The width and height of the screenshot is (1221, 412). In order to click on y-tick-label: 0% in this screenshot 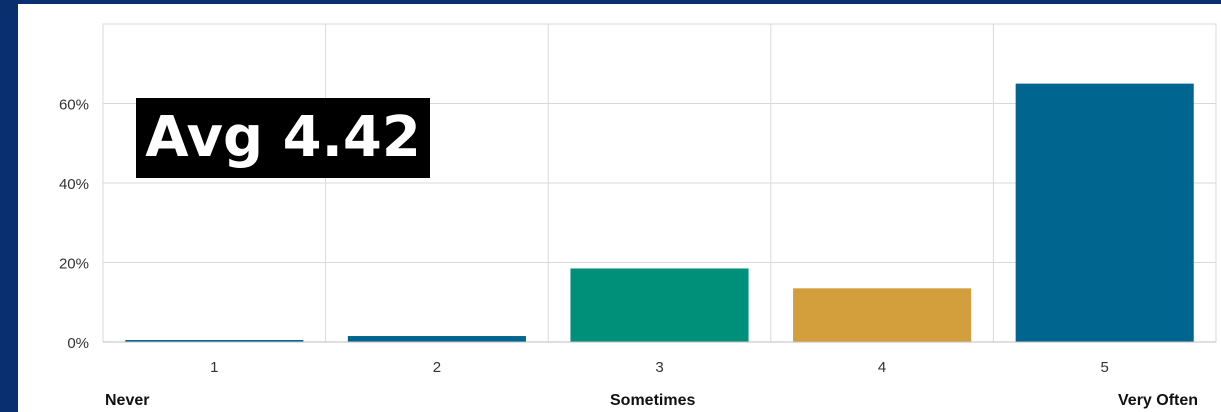, I will do `click(78, 343)`.